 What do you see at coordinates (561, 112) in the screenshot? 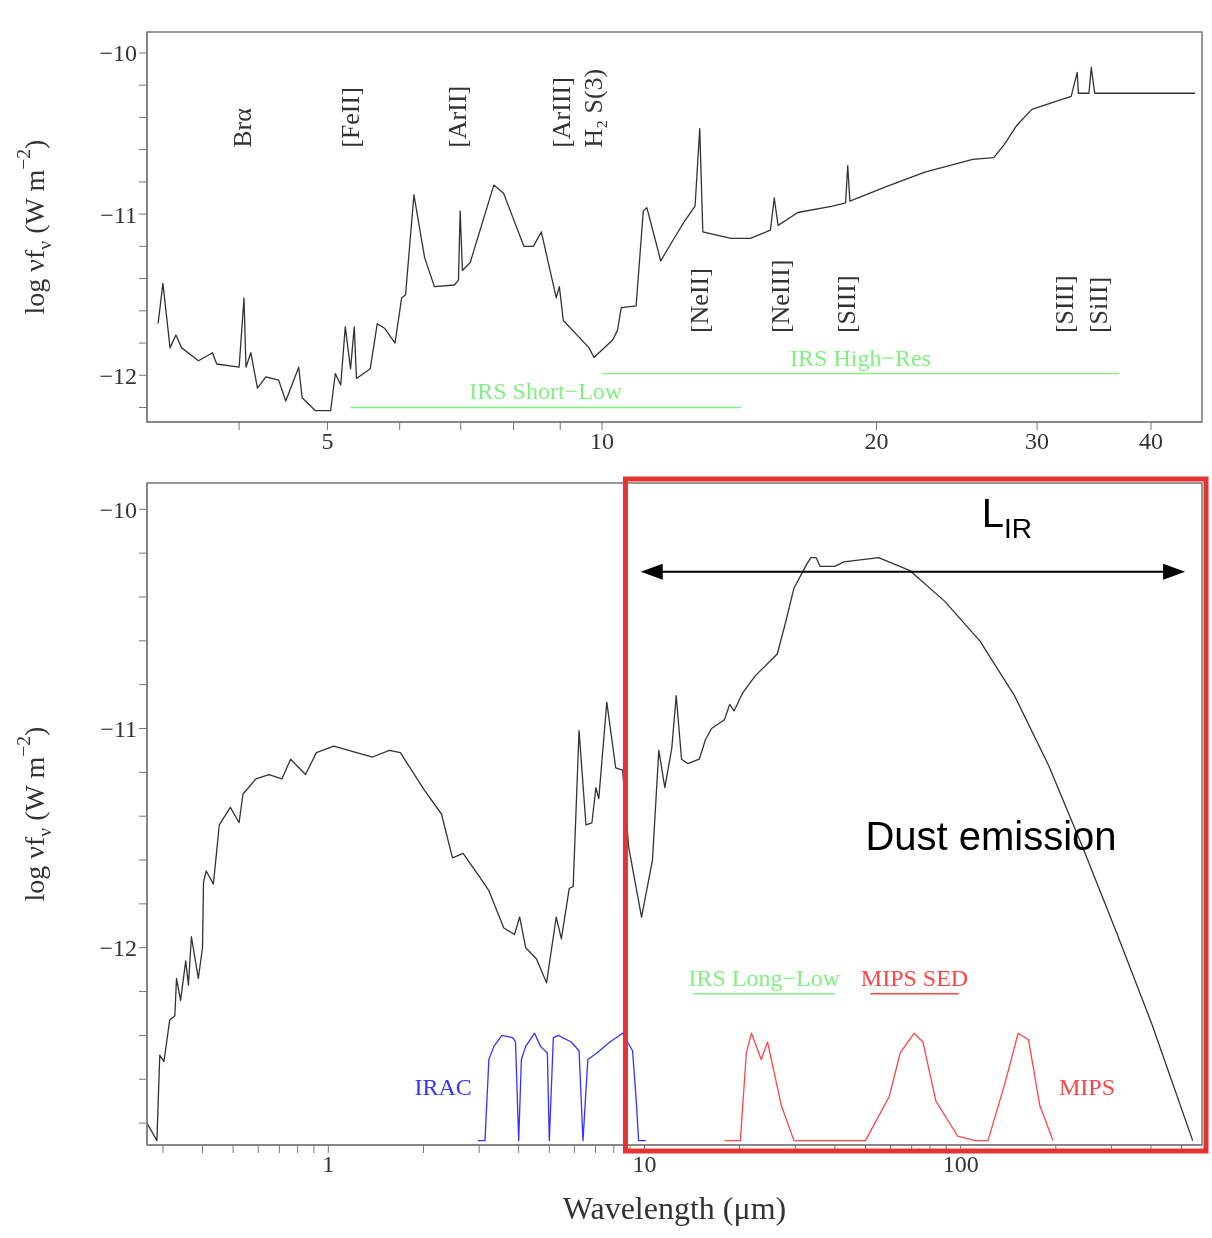
I see `annotation: [ArIII]` at bounding box center [561, 112].